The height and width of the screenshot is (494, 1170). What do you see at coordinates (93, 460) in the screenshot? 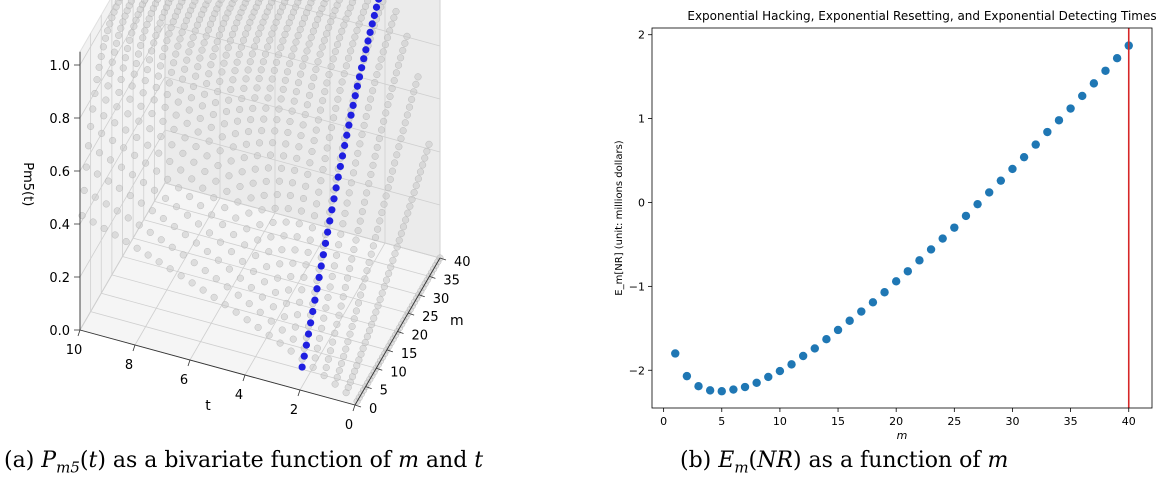
I see `caption-a-var-t: t` at bounding box center [93, 460].